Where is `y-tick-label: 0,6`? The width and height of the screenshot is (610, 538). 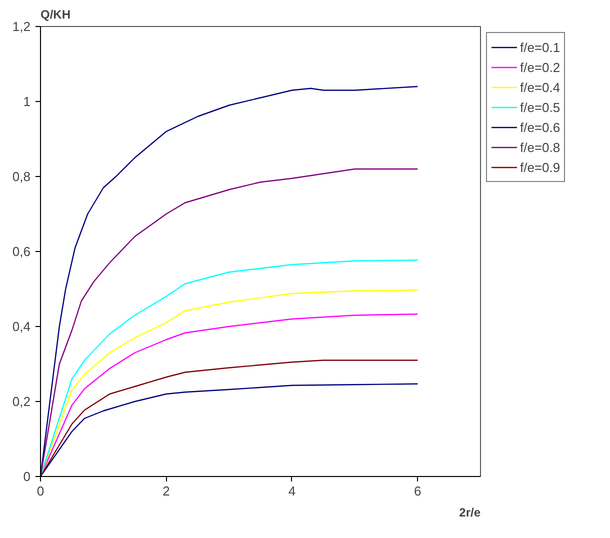 y-tick-label: 0,6 is located at coordinates (21, 251).